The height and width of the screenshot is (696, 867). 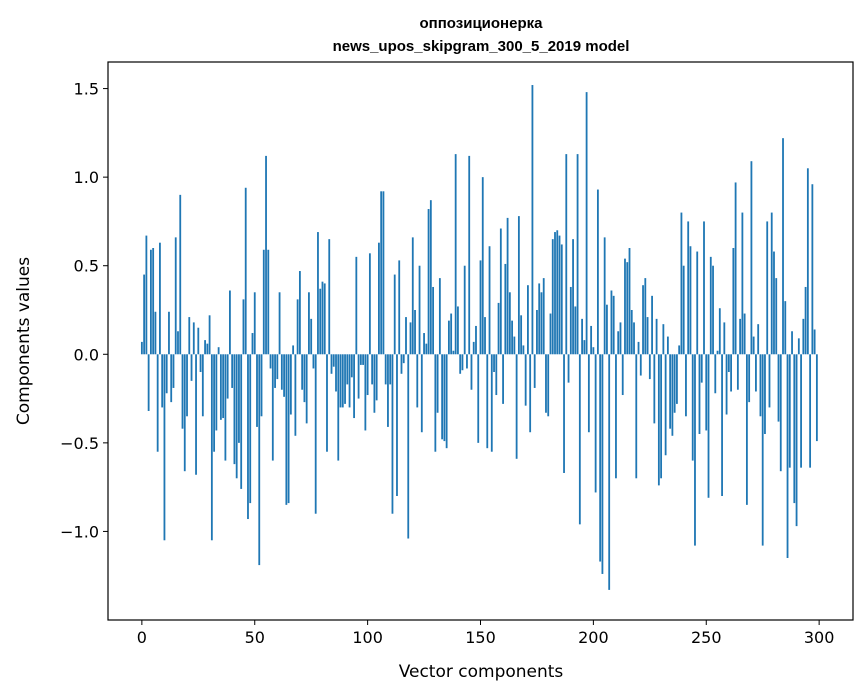 I want to click on x-tick-label: 300, so click(x=819, y=637).